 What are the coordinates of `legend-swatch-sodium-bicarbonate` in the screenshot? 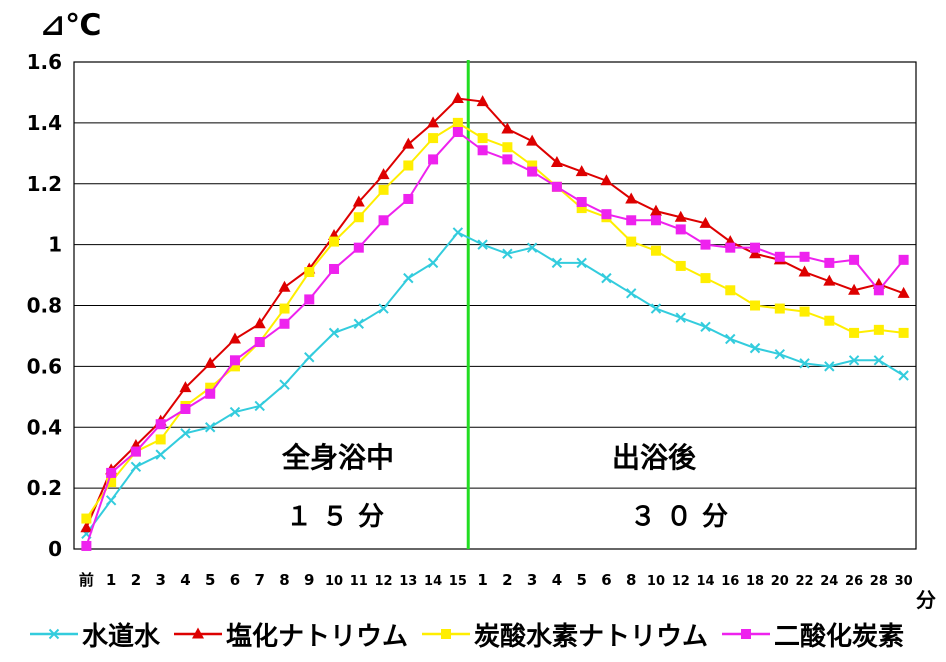 It's located at (446, 634).